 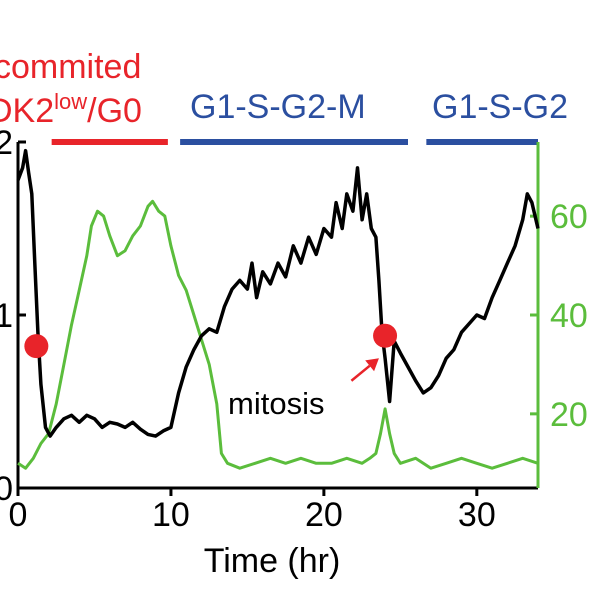 What do you see at coordinates (324, 515) in the screenshot?
I see `x-tick-label-2: 20` at bounding box center [324, 515].